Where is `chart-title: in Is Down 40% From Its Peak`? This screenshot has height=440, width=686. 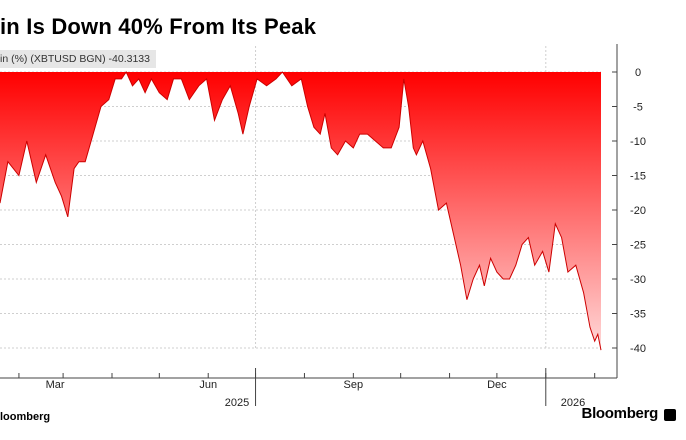 chart-title: in Is Down 40% From Its Peak is located at coordinates (158, 26).